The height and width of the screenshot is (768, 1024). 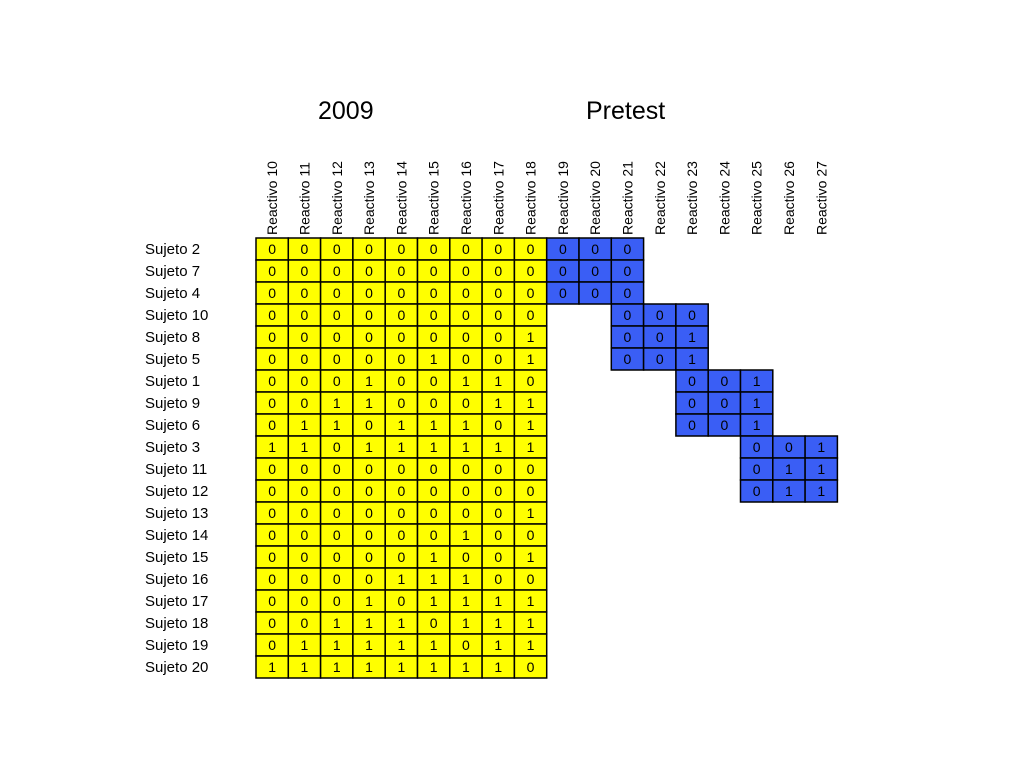 I want to click on cell-2009-fill, so click(x=530, y=667).